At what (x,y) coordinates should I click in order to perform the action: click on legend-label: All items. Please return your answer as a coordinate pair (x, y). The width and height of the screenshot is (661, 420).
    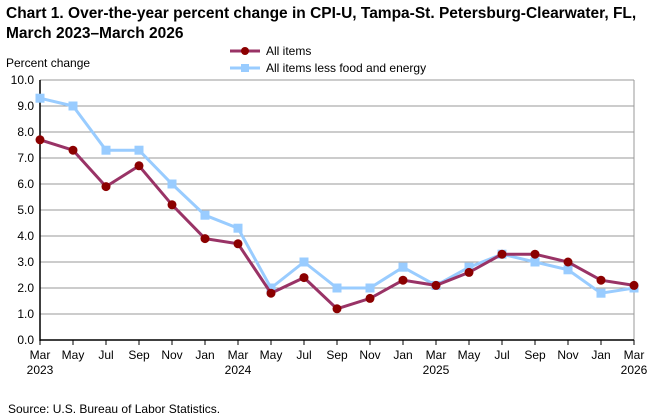
    Looking at the image, I should click on (288, 51).